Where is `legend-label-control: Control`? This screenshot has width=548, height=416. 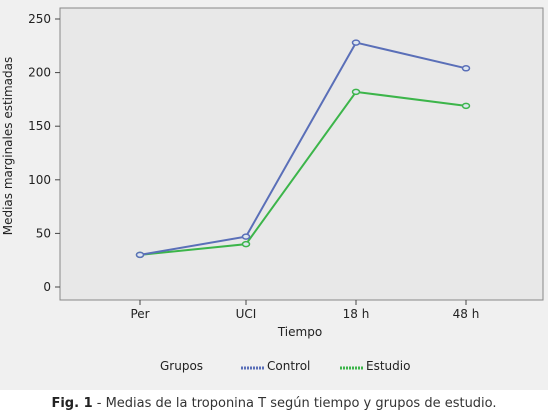 legend-label-control: Control is located at coordinates (288, 366).